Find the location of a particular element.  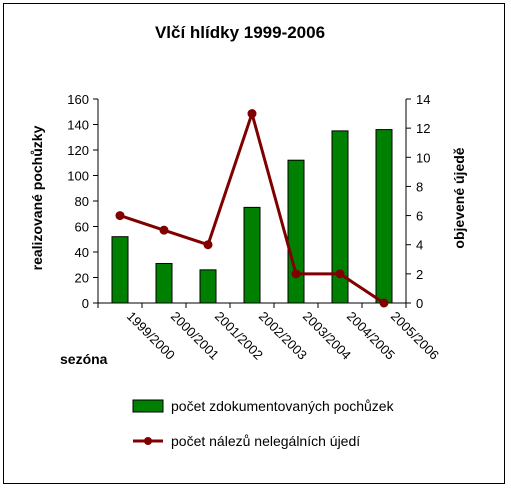

y-right-tick-label: 14 is located at coordinates (423, 99).